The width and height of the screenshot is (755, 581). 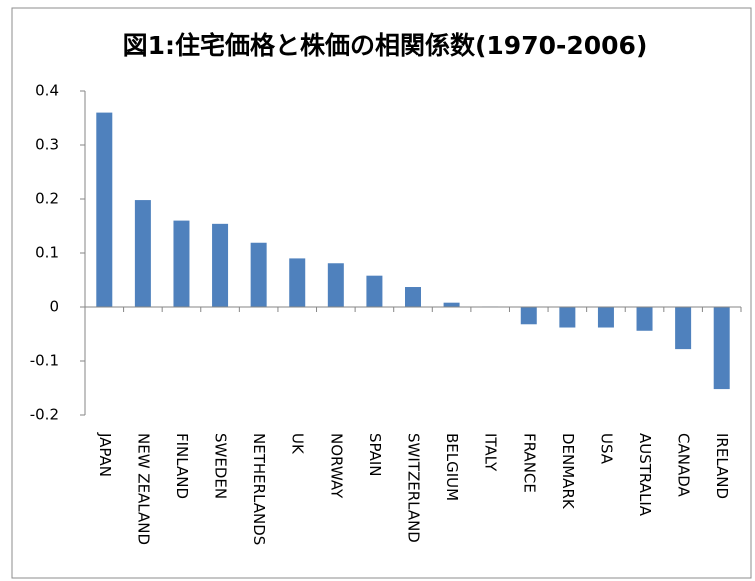 I want to click on y-tick-label: 0.4, so click(x=47, y=91).